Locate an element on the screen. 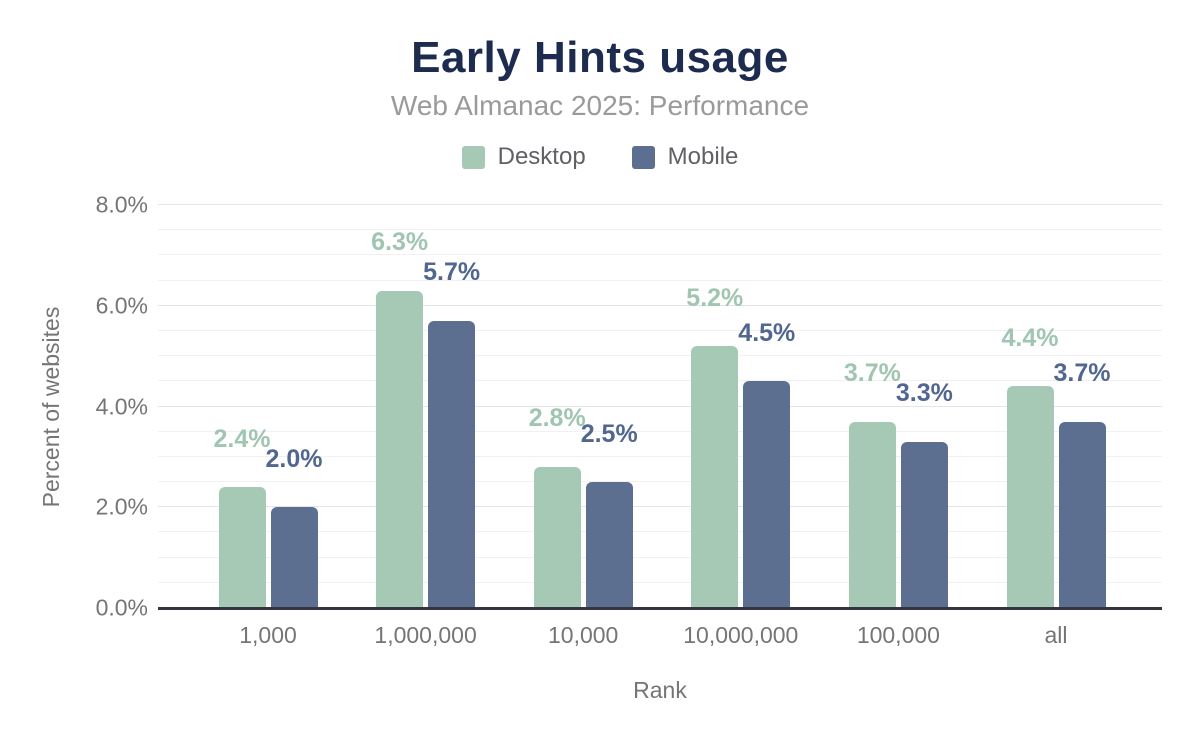 This screenshot has width=1200, height=742. bar-label-desktop-all: 4.4% is located at coordinates (1030, 337).